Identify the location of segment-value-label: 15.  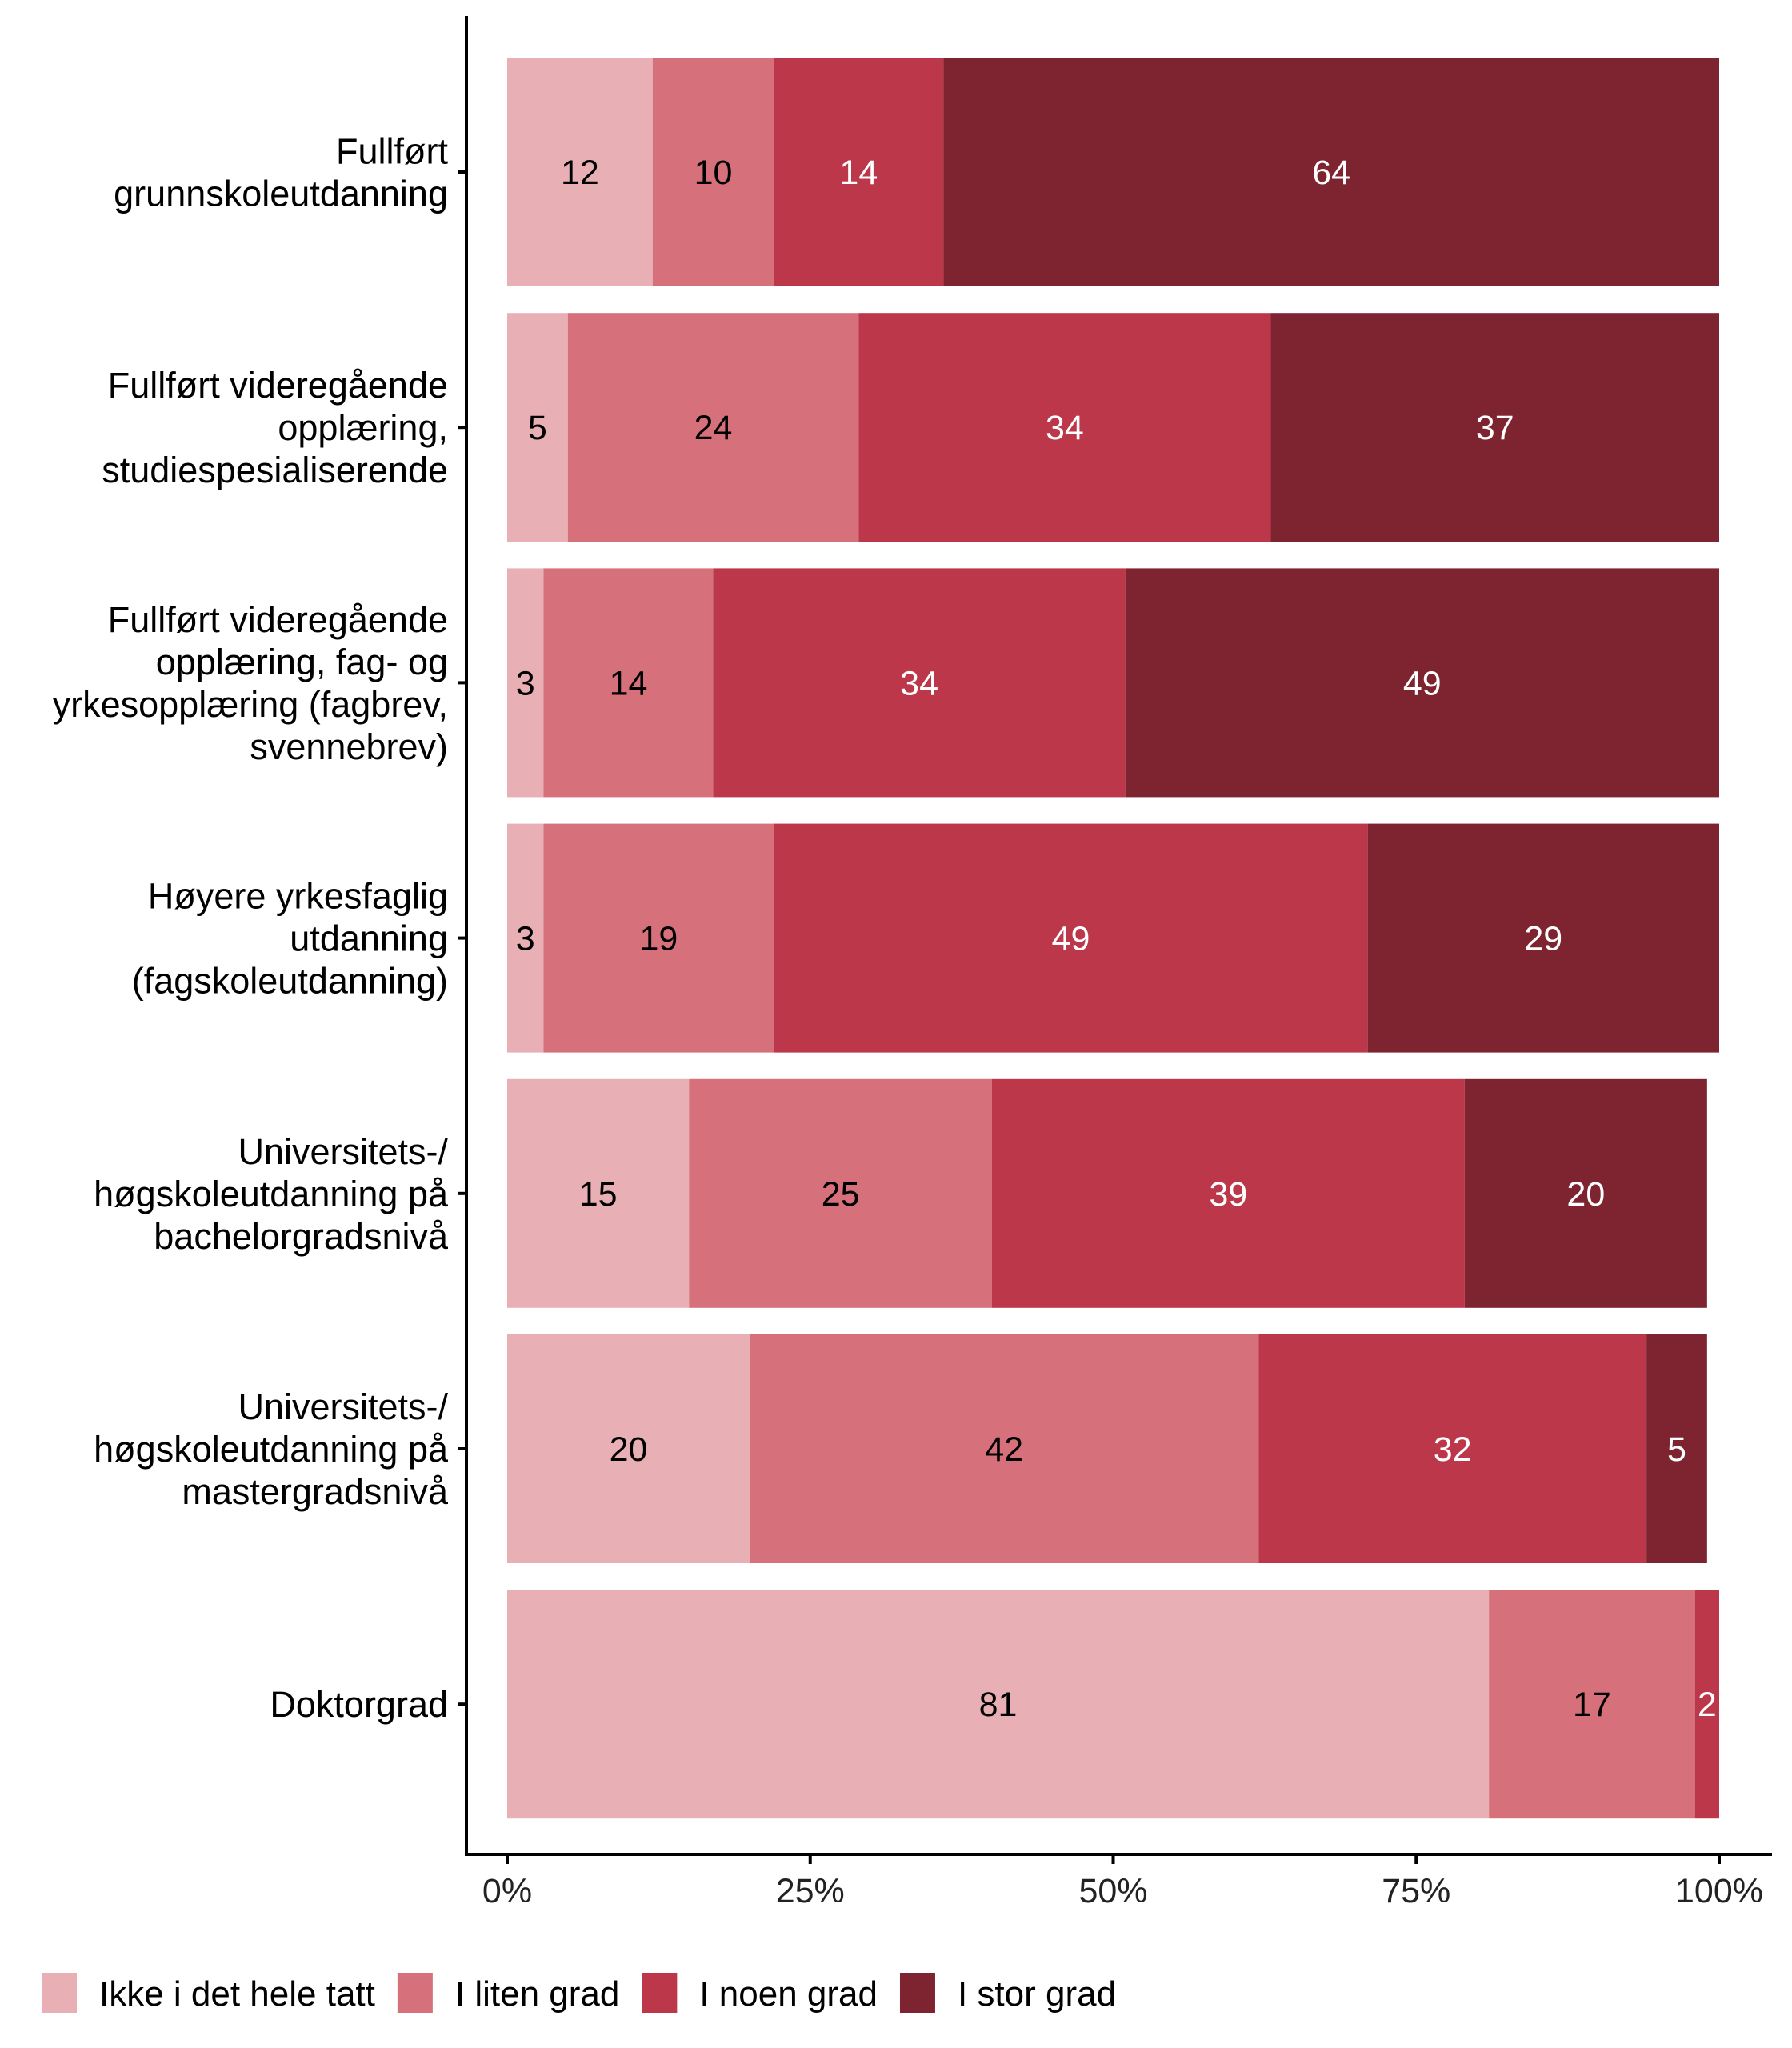
(598, 1194).